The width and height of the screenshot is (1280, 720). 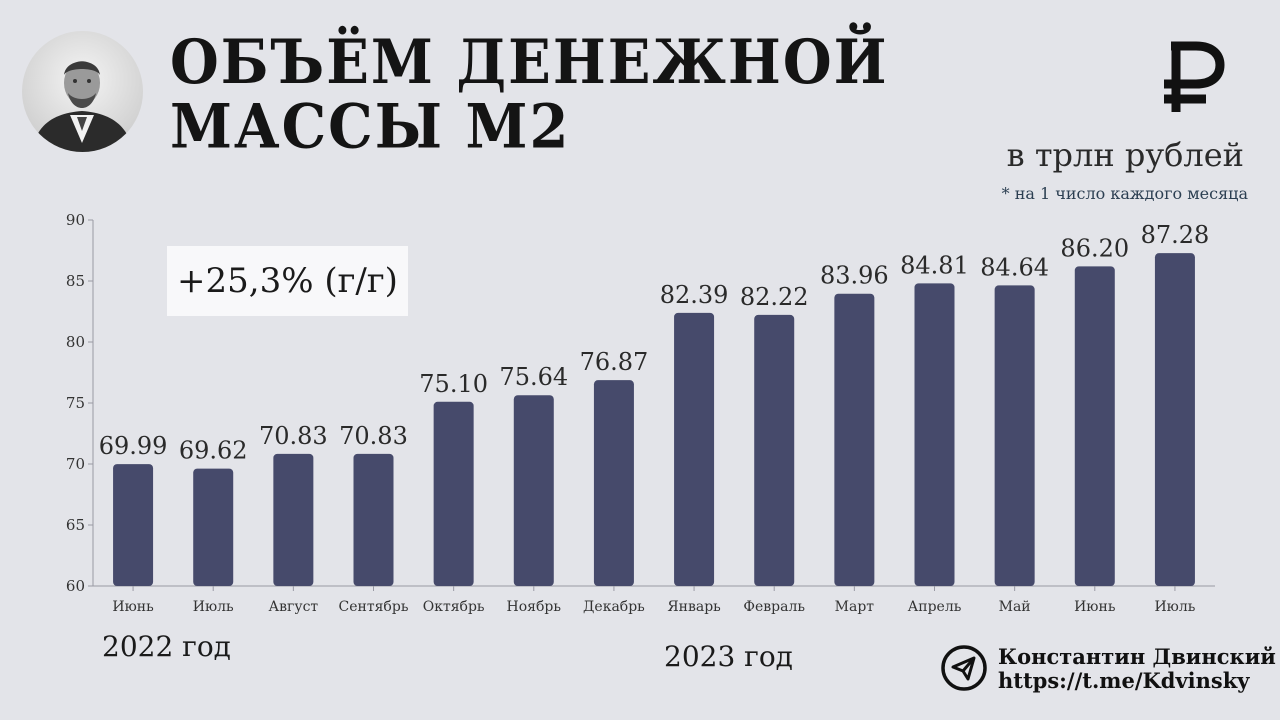 I want to click on y-tick-label: 85, so click(x=75, y=281).